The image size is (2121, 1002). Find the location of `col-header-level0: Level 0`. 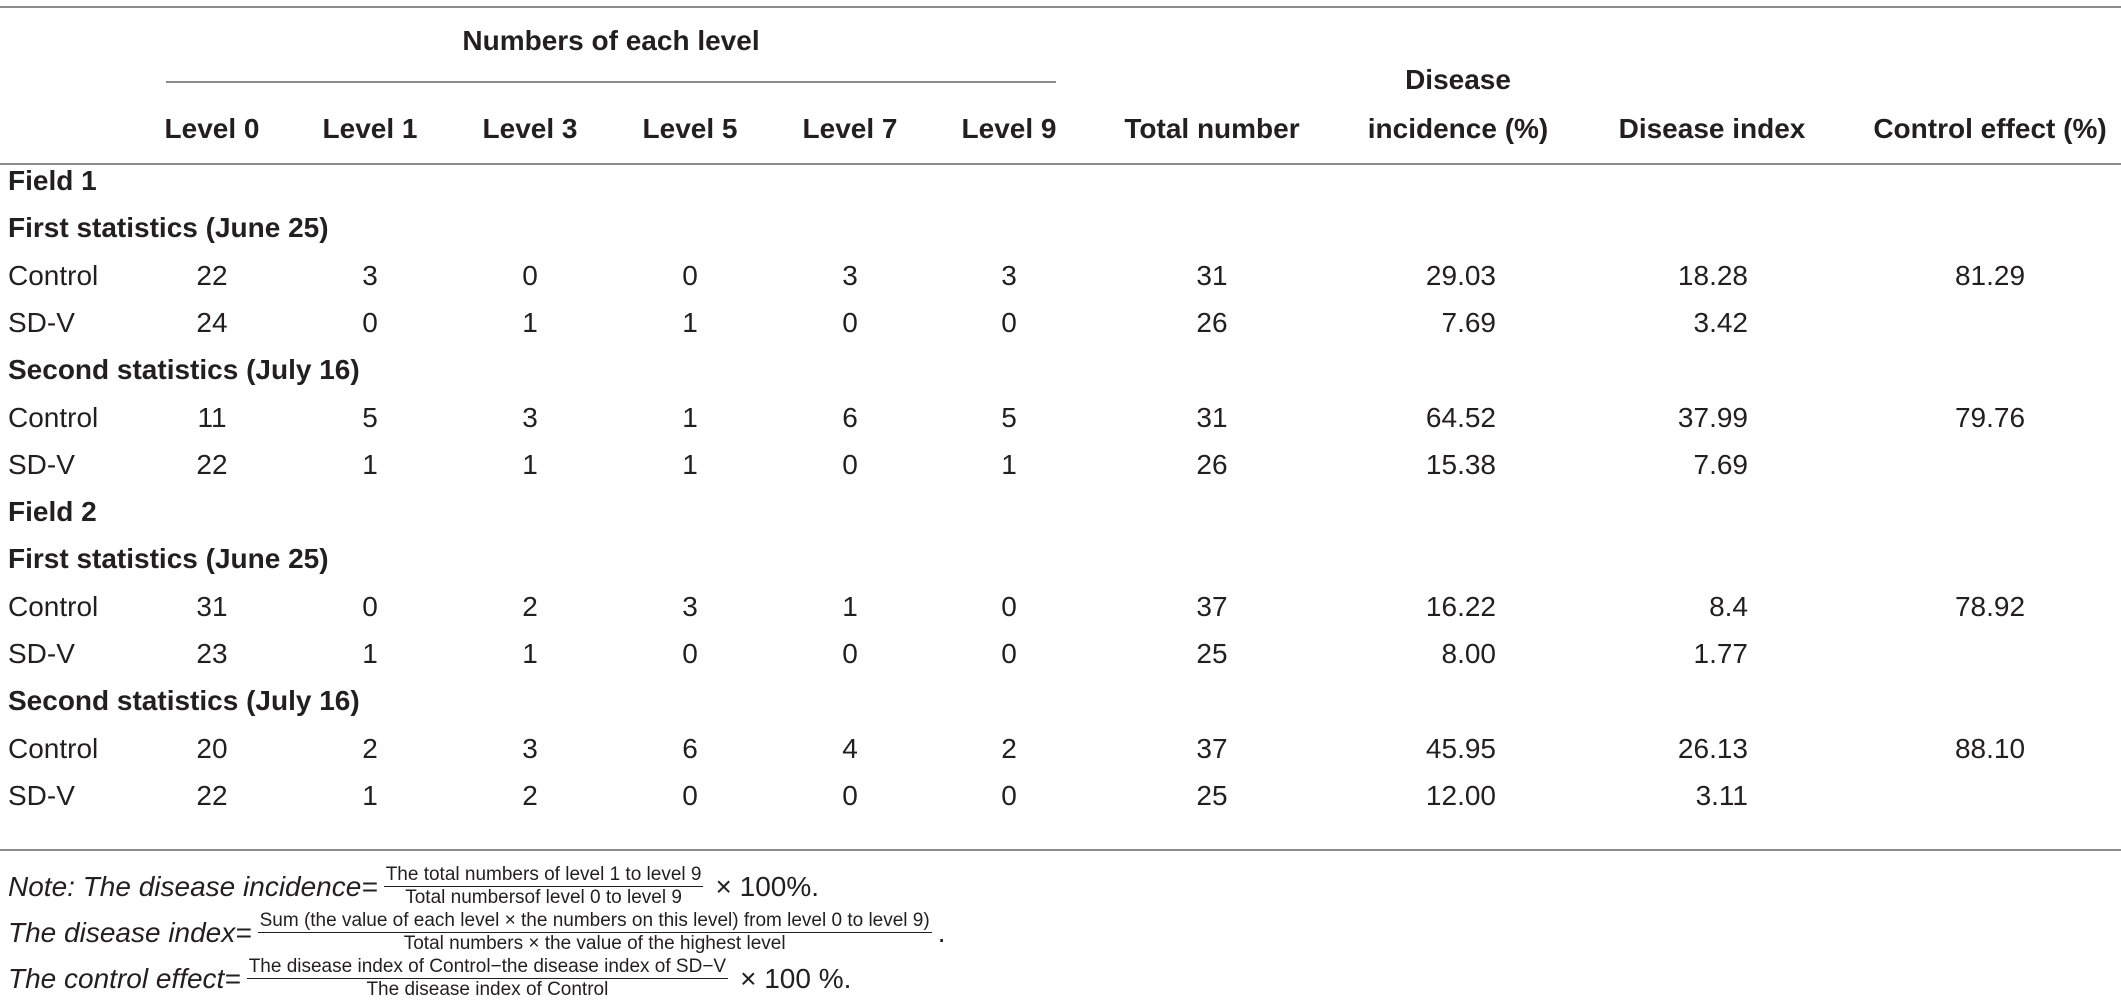

col-header-level0: Level 0 is located at coordinates (212, 128).